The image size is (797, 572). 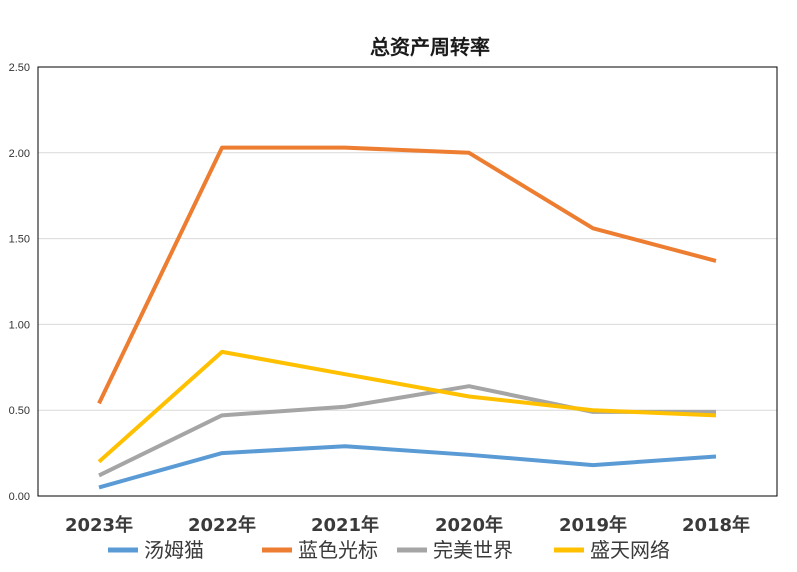 I want to click on x-axis-ticks: 2023年 2022年 2021年 2020年 2019年 2018年, so click(x=407, y=525).